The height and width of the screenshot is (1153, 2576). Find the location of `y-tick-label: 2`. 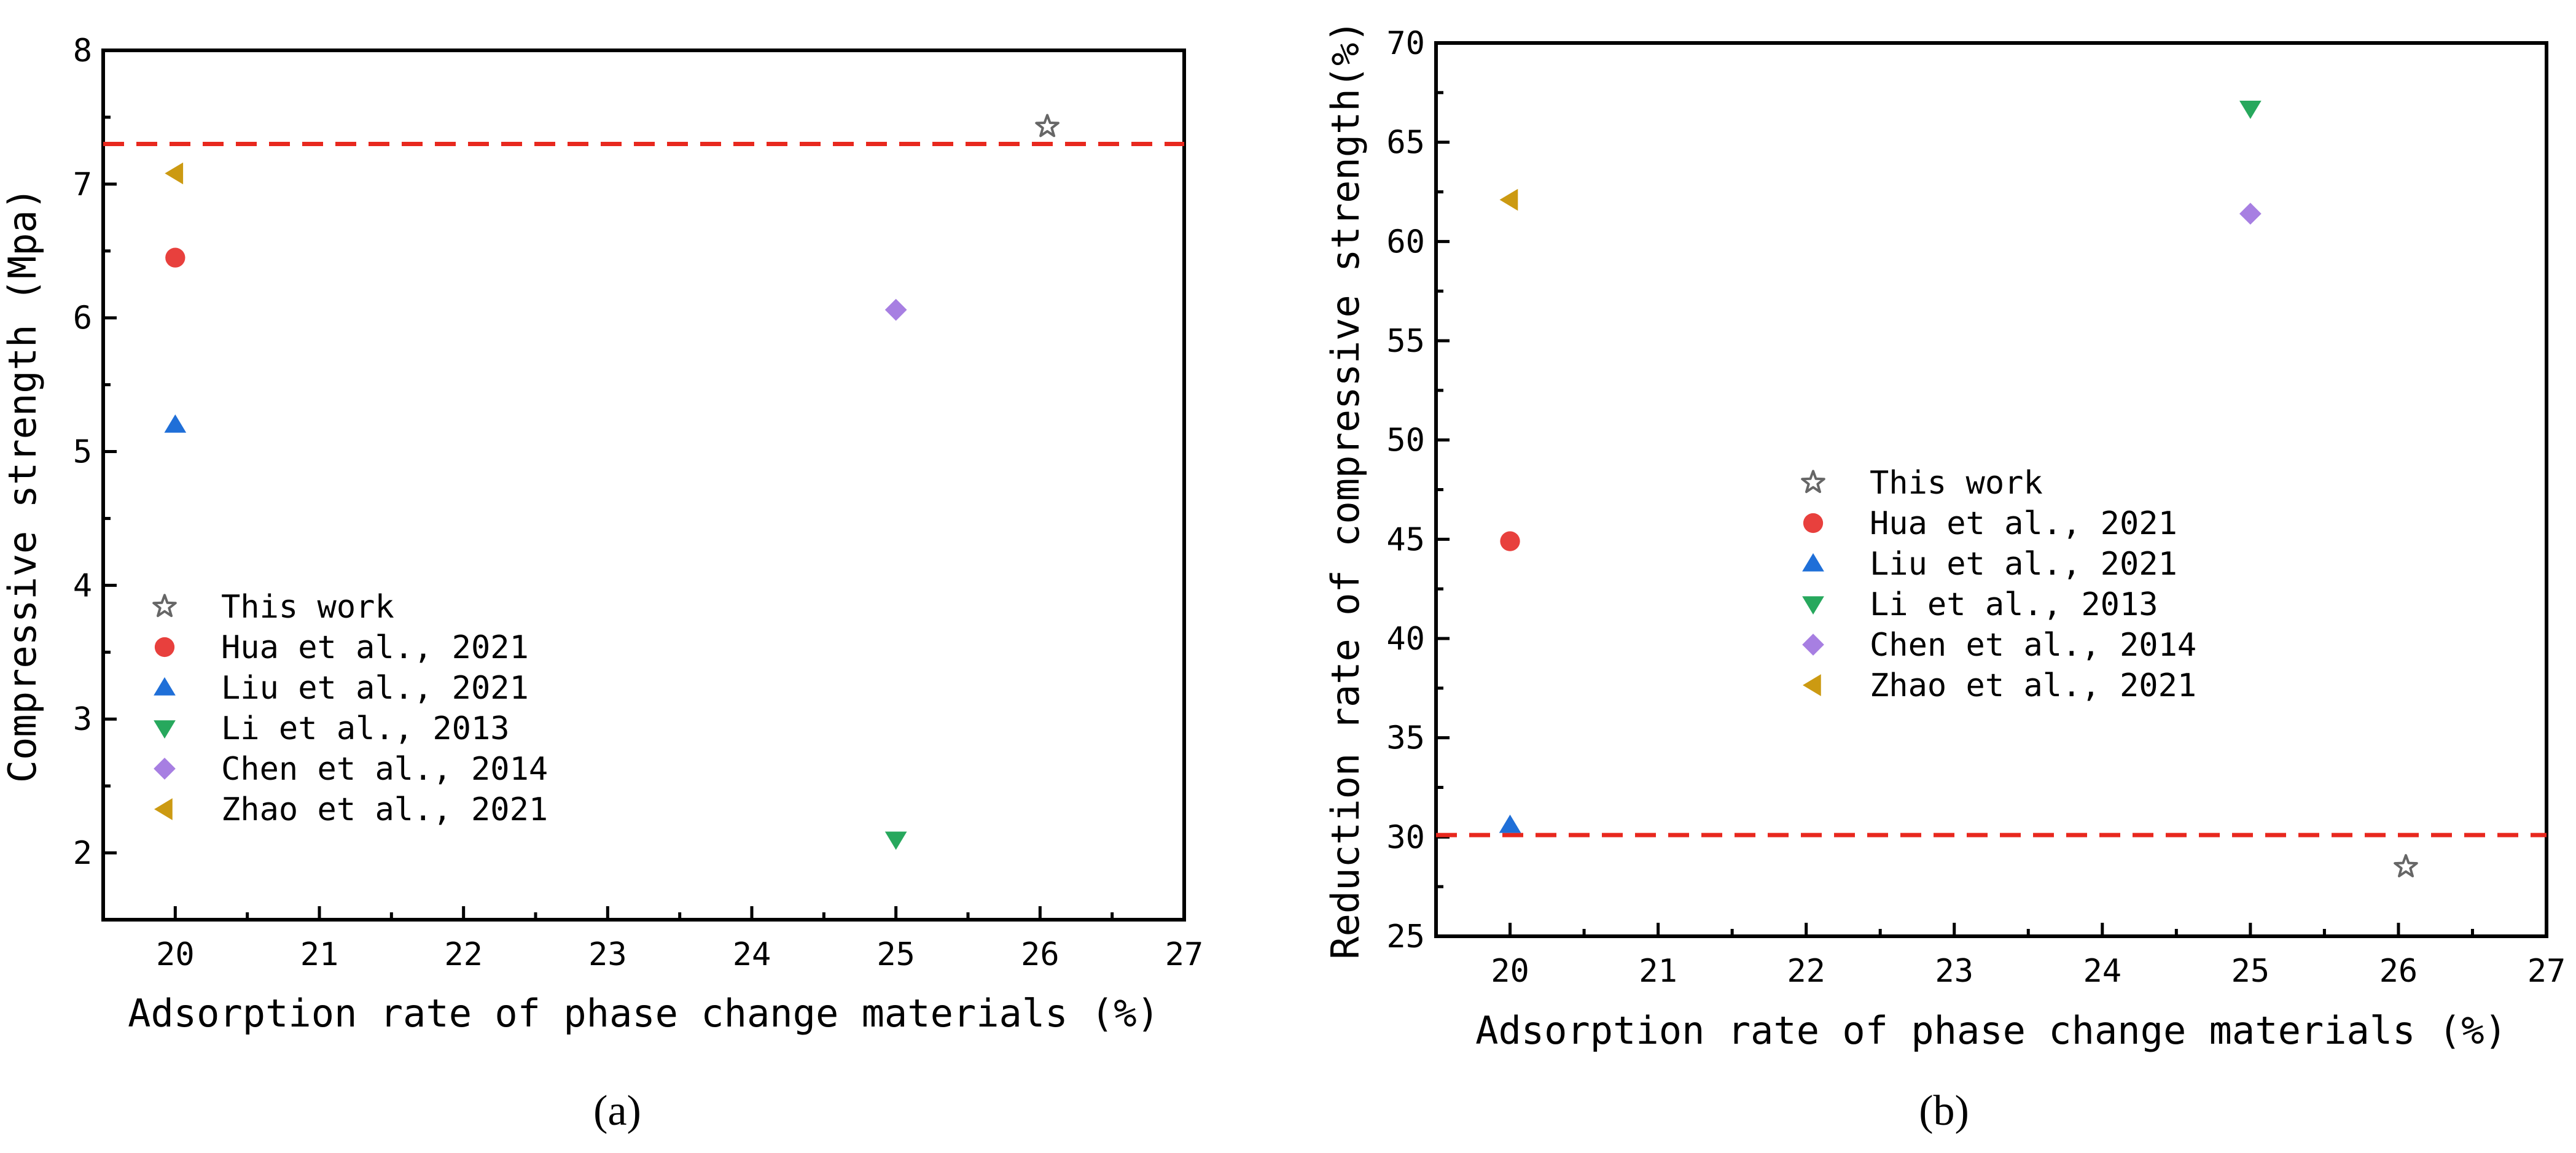

y-tick-label: 2 is located at coordinates (82, 853).